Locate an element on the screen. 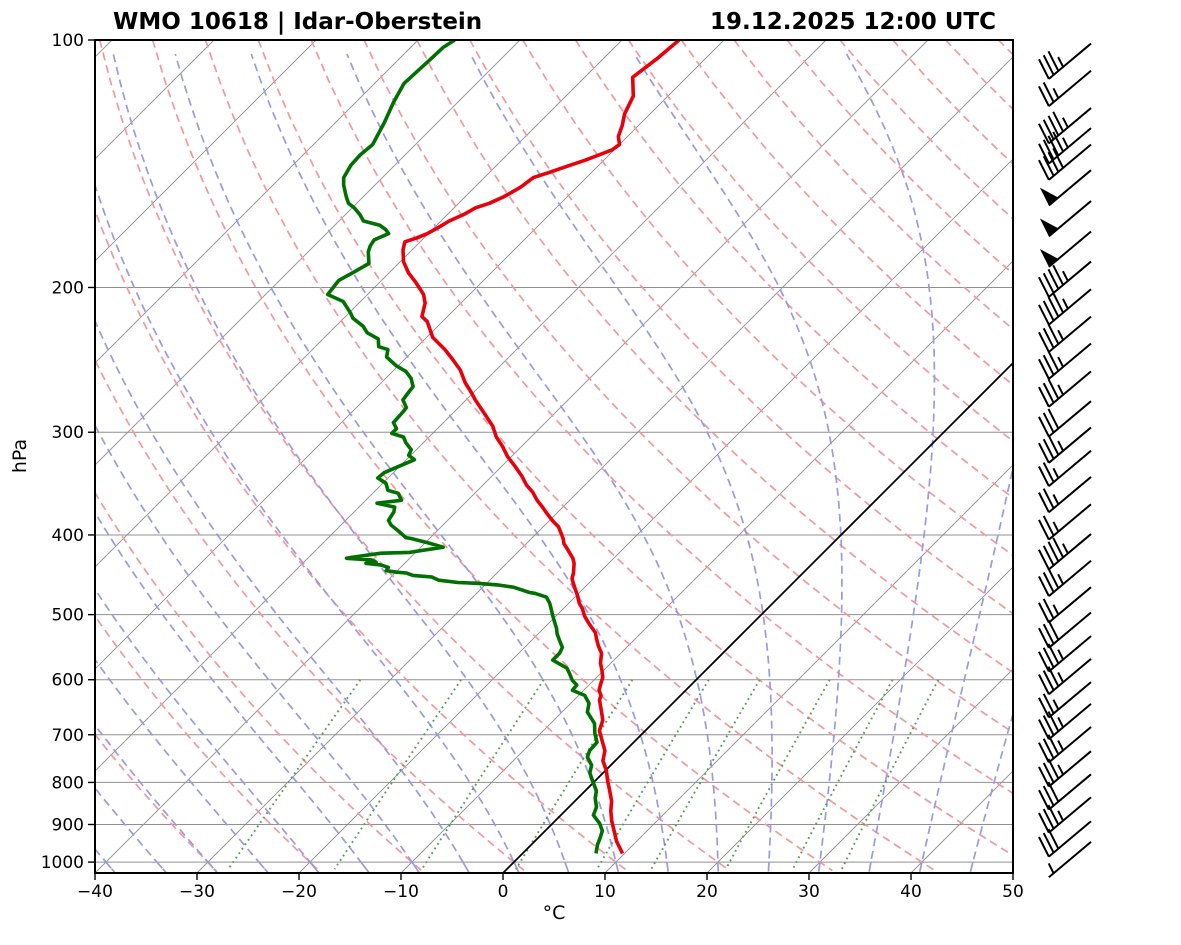 Image resolution: width=1181 pixels, height=945 pixels. x-tick-label: −10 is located at coordinates (401, 892).